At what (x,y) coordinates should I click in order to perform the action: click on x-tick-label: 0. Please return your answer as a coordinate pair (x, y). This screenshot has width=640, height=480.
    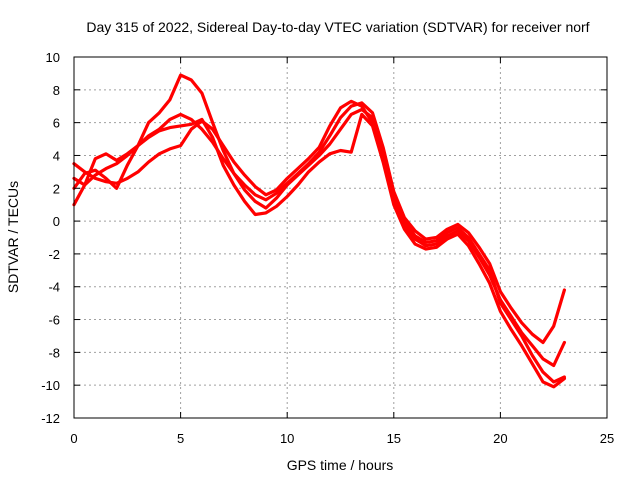
    Looking at the image, I should click on (73, 438).